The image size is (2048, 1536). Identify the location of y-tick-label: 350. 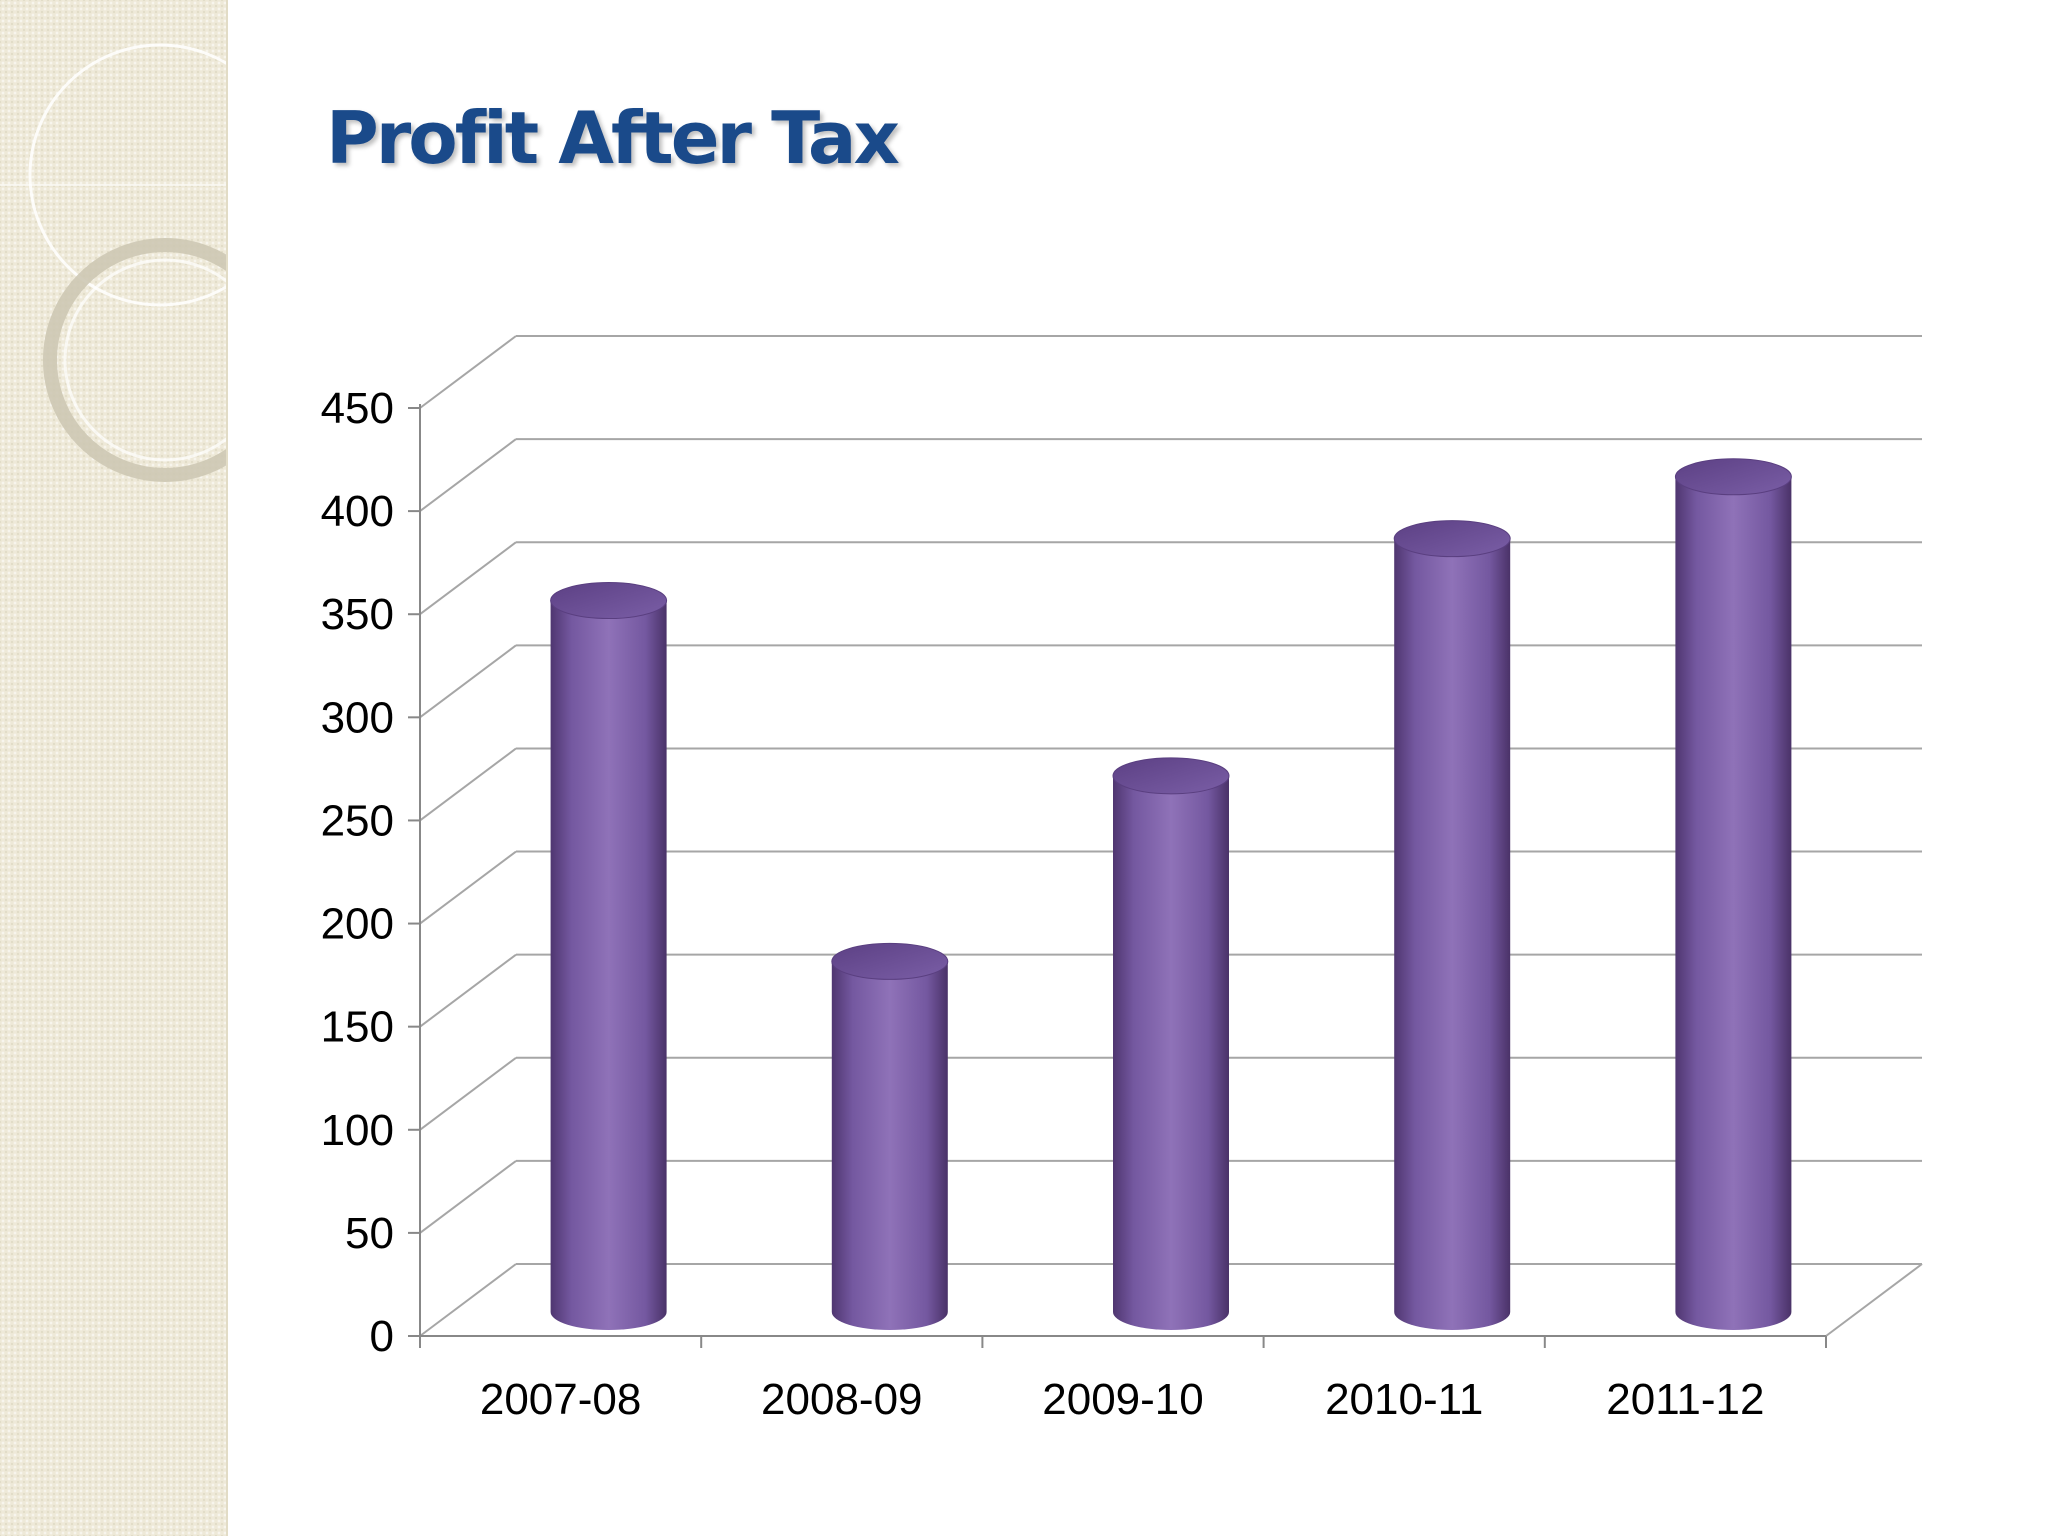
(357, 614).